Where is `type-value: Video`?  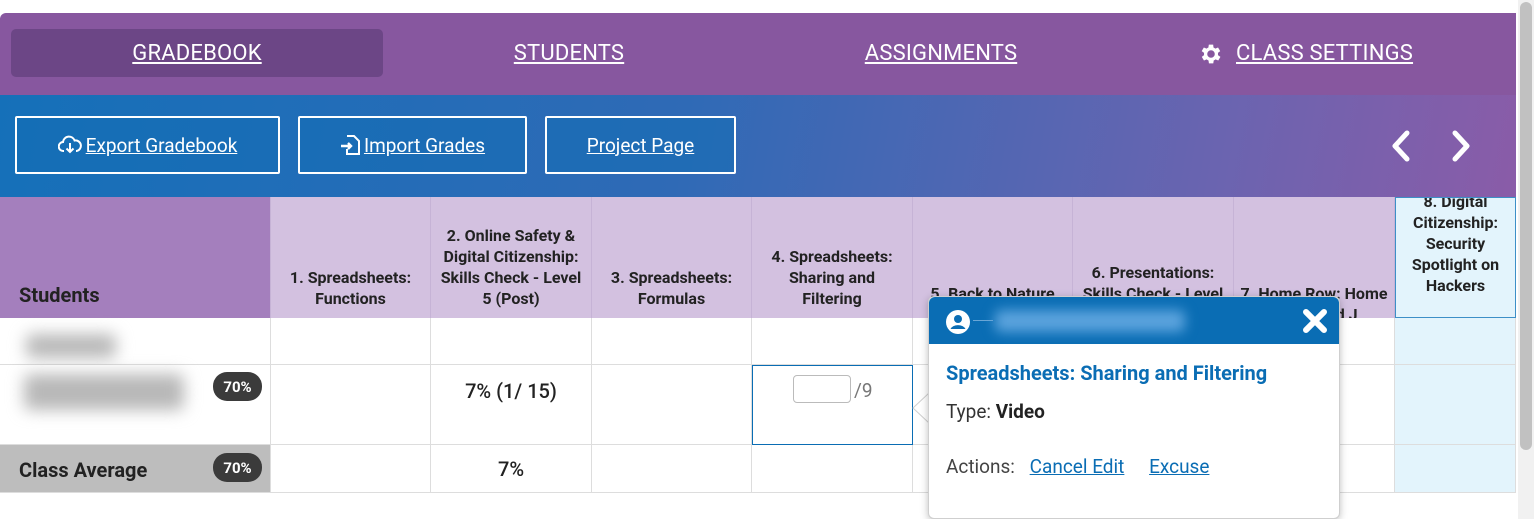
type-value: Video is located at coordinates (1020, 411).